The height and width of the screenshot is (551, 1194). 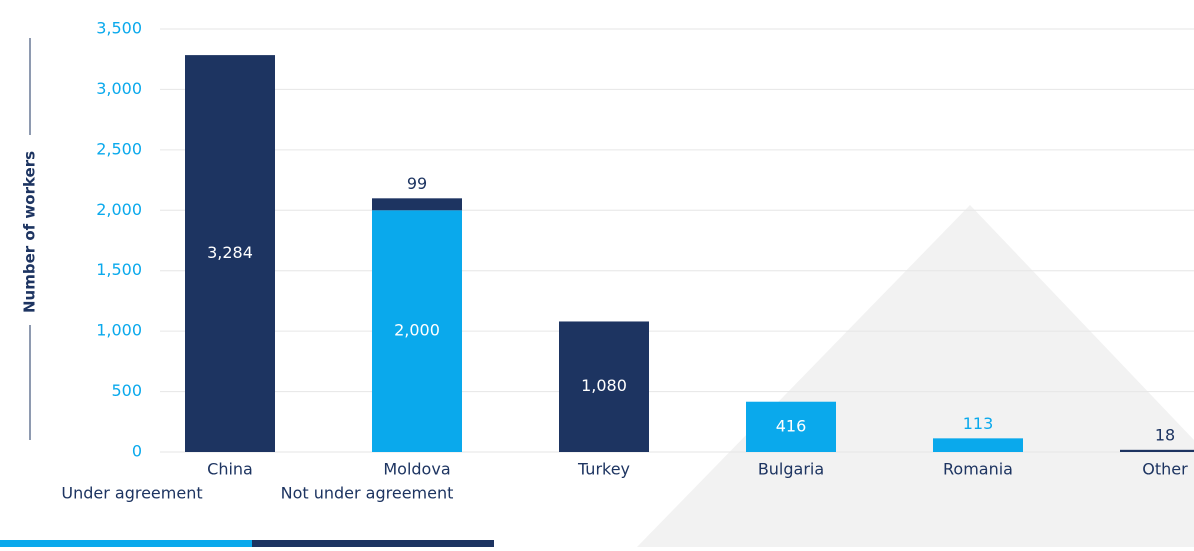 I want to click on x-tick-label: Romania, so click(x=978, y=469).